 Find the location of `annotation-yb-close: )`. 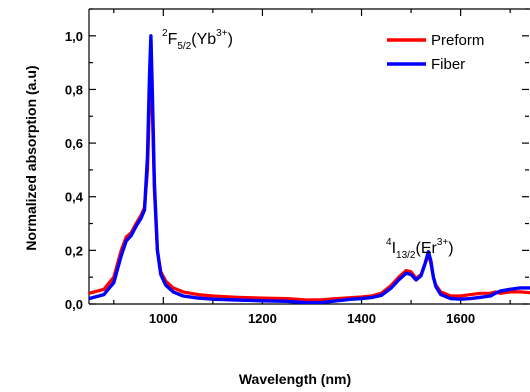

annotation-yb-close: ) is located at coordinates (230, 39).